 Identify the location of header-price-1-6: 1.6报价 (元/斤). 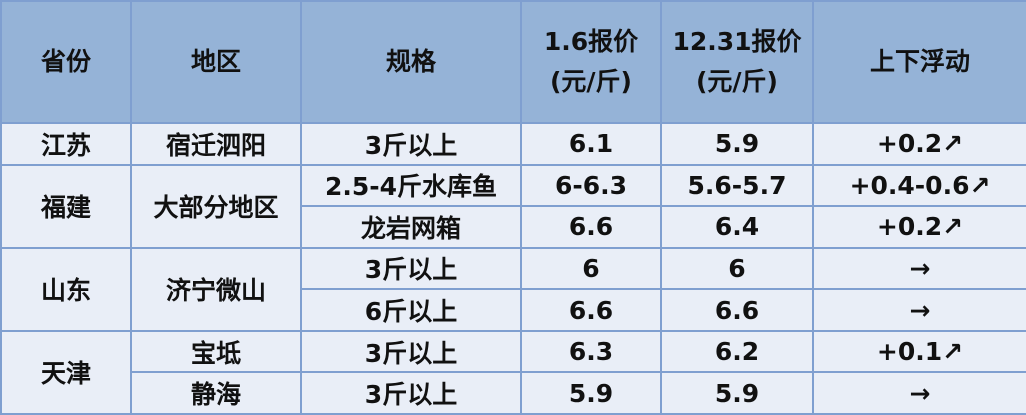
(591, 62).